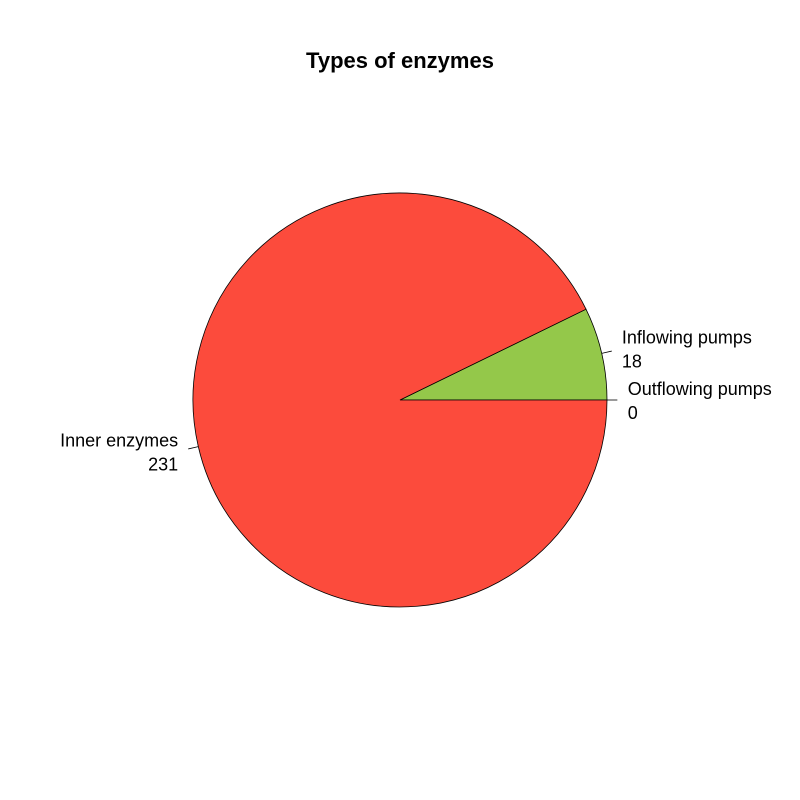  I want to click on slice-label-value: 18, so click(632, 362).